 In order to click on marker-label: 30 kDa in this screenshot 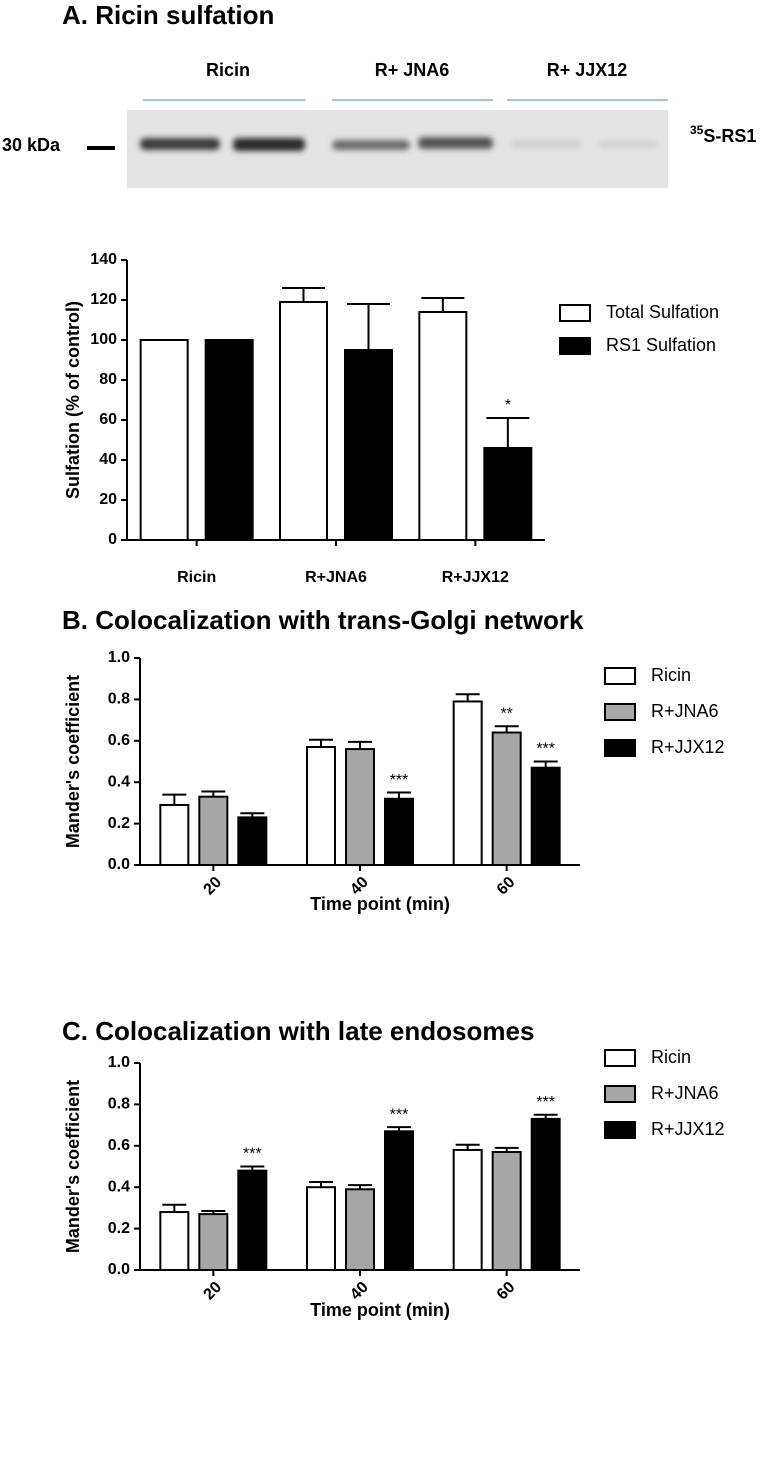, I will do `click(31, 145)`.